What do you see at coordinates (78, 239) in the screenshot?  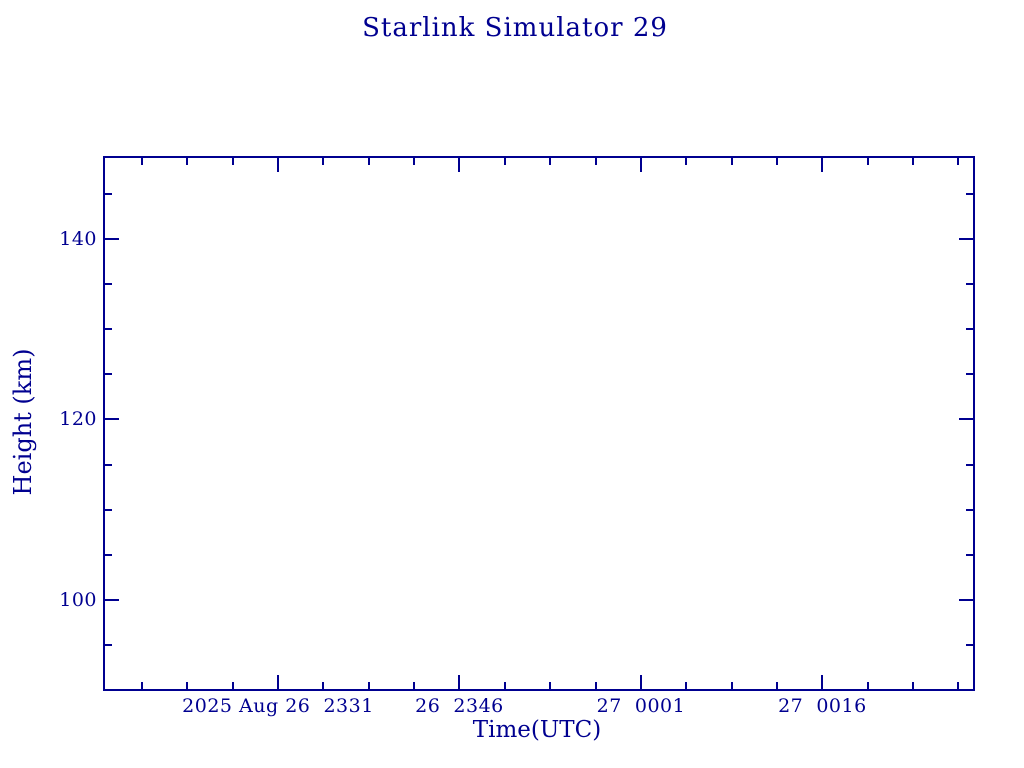 I see `y-tick-label: 140` at bounding box center [78, 239].